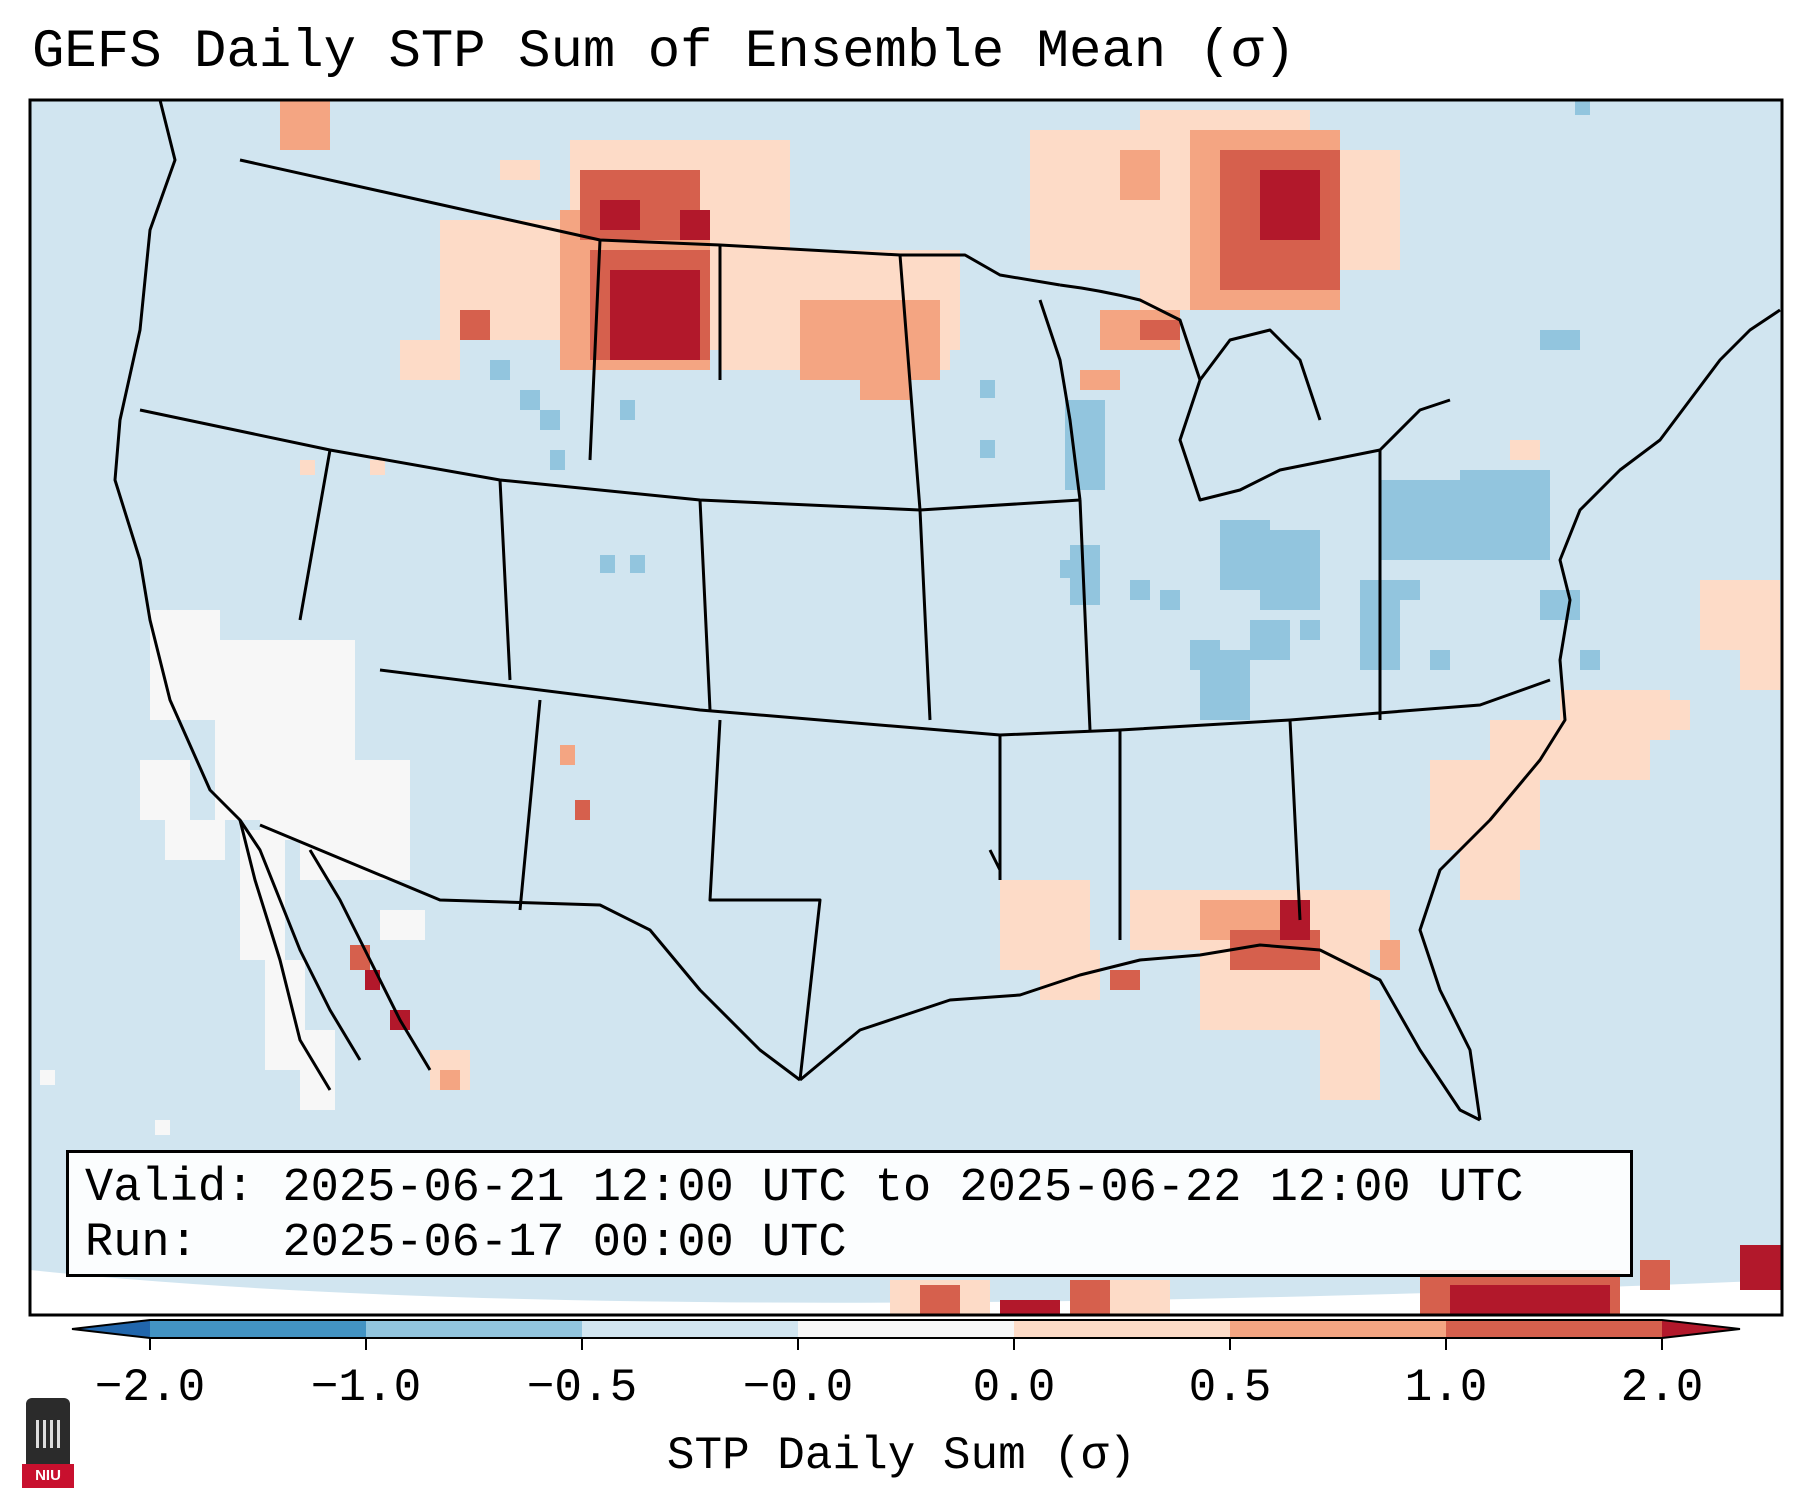 This screenshot has width=1803, height=1506. I want to click on coastline-gulf, so click(1140, 1032).